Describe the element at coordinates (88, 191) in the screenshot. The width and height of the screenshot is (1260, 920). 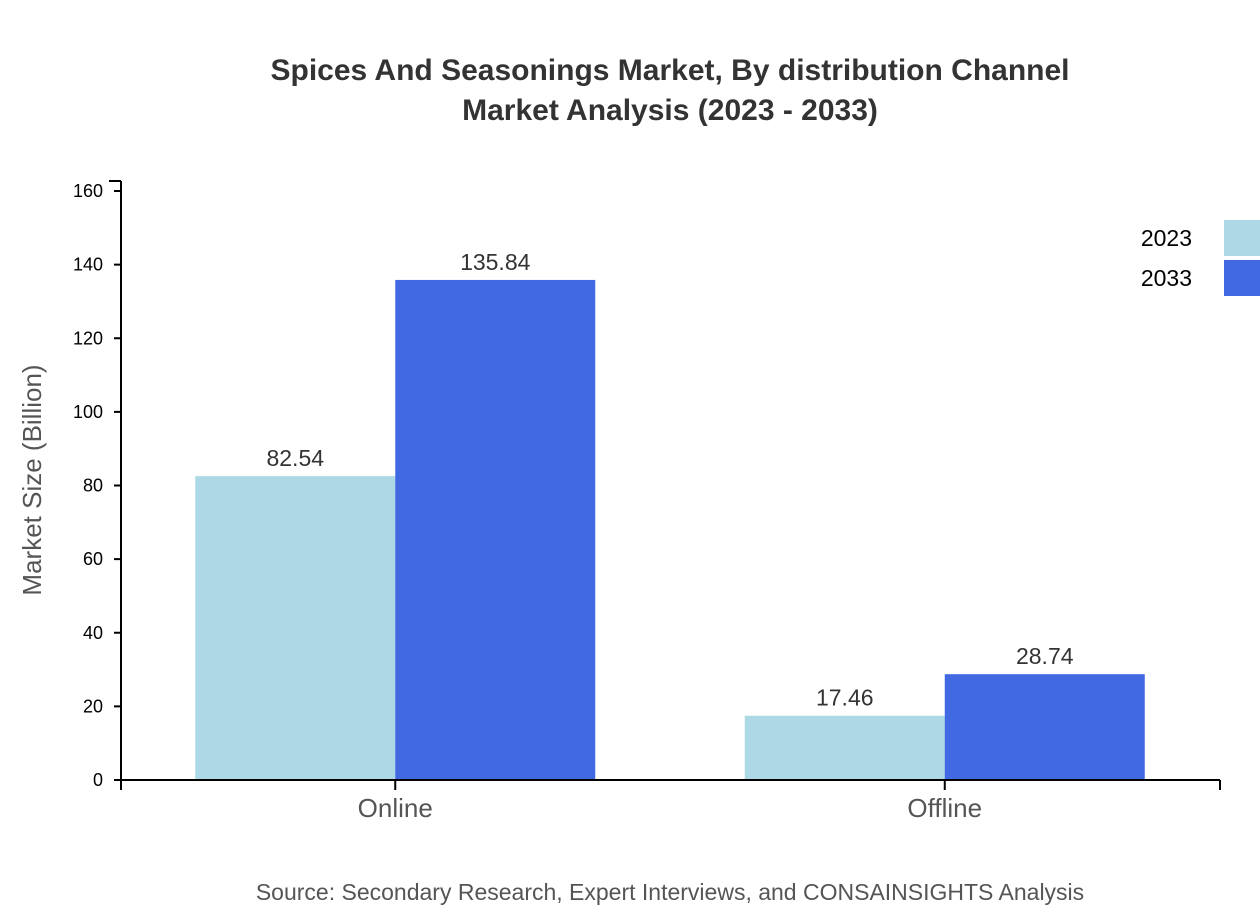
I see `y-tick-label: 160` at that location.